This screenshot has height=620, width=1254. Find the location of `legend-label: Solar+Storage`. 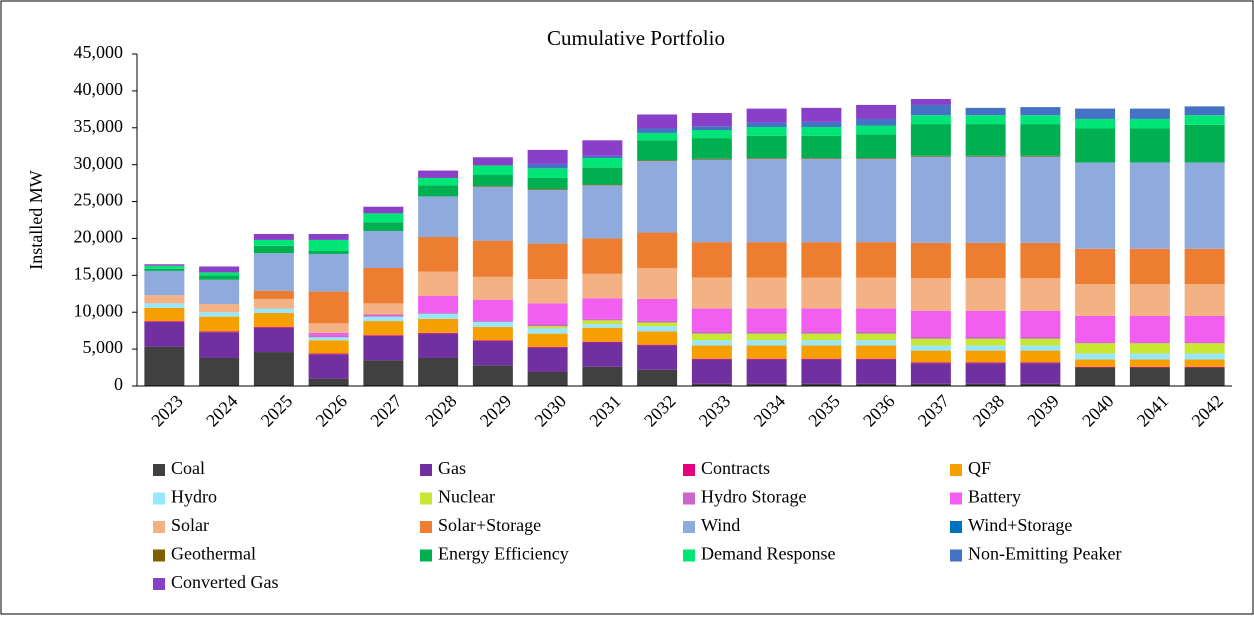

legend-label: Solar+Storage is located at coordinates (489, 525).